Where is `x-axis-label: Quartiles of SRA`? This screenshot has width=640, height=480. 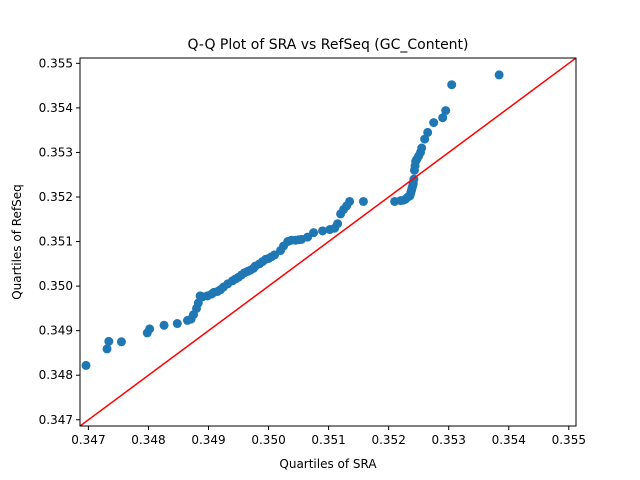
x-axis-label: Quartiles of SRA is located at coordinates (328, 464).